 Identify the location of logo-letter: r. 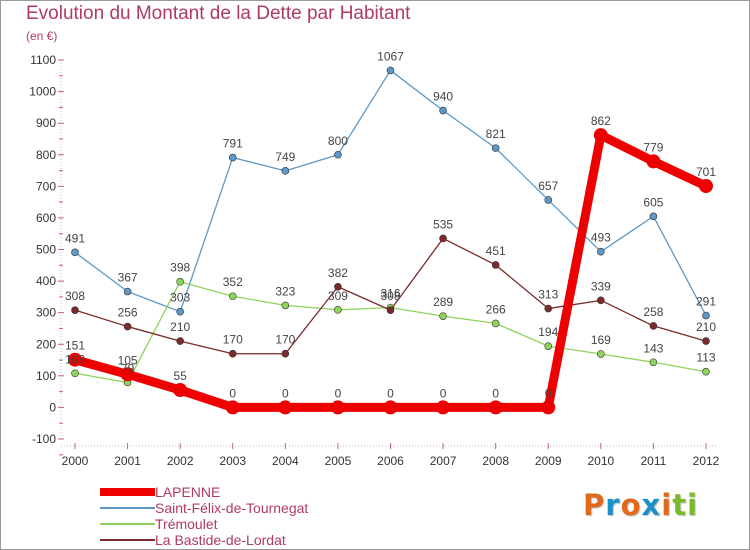
(613, 505).